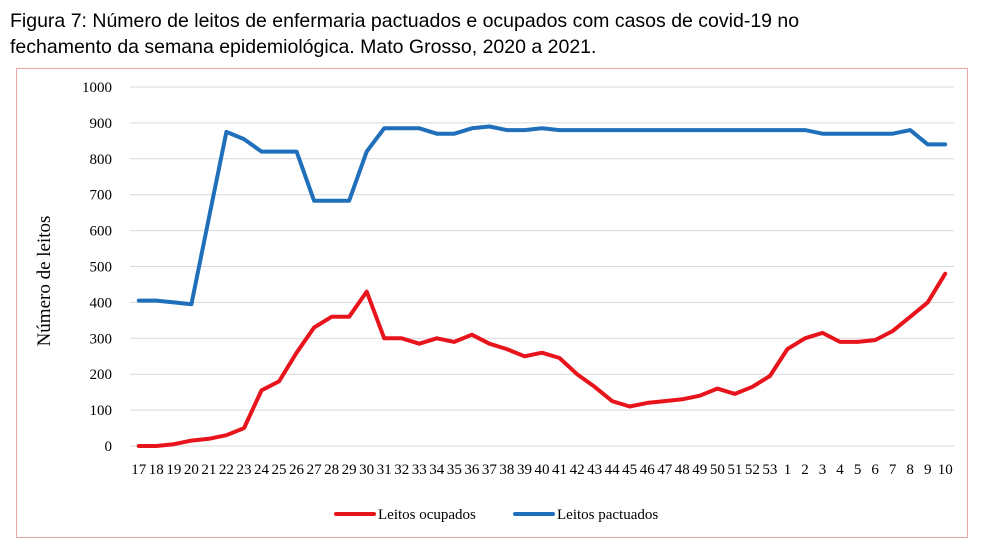  What do you see at coordinates (331, 470) in the screenshot?
I see `x-tick-label: 28` at bounding box center [331, 470].